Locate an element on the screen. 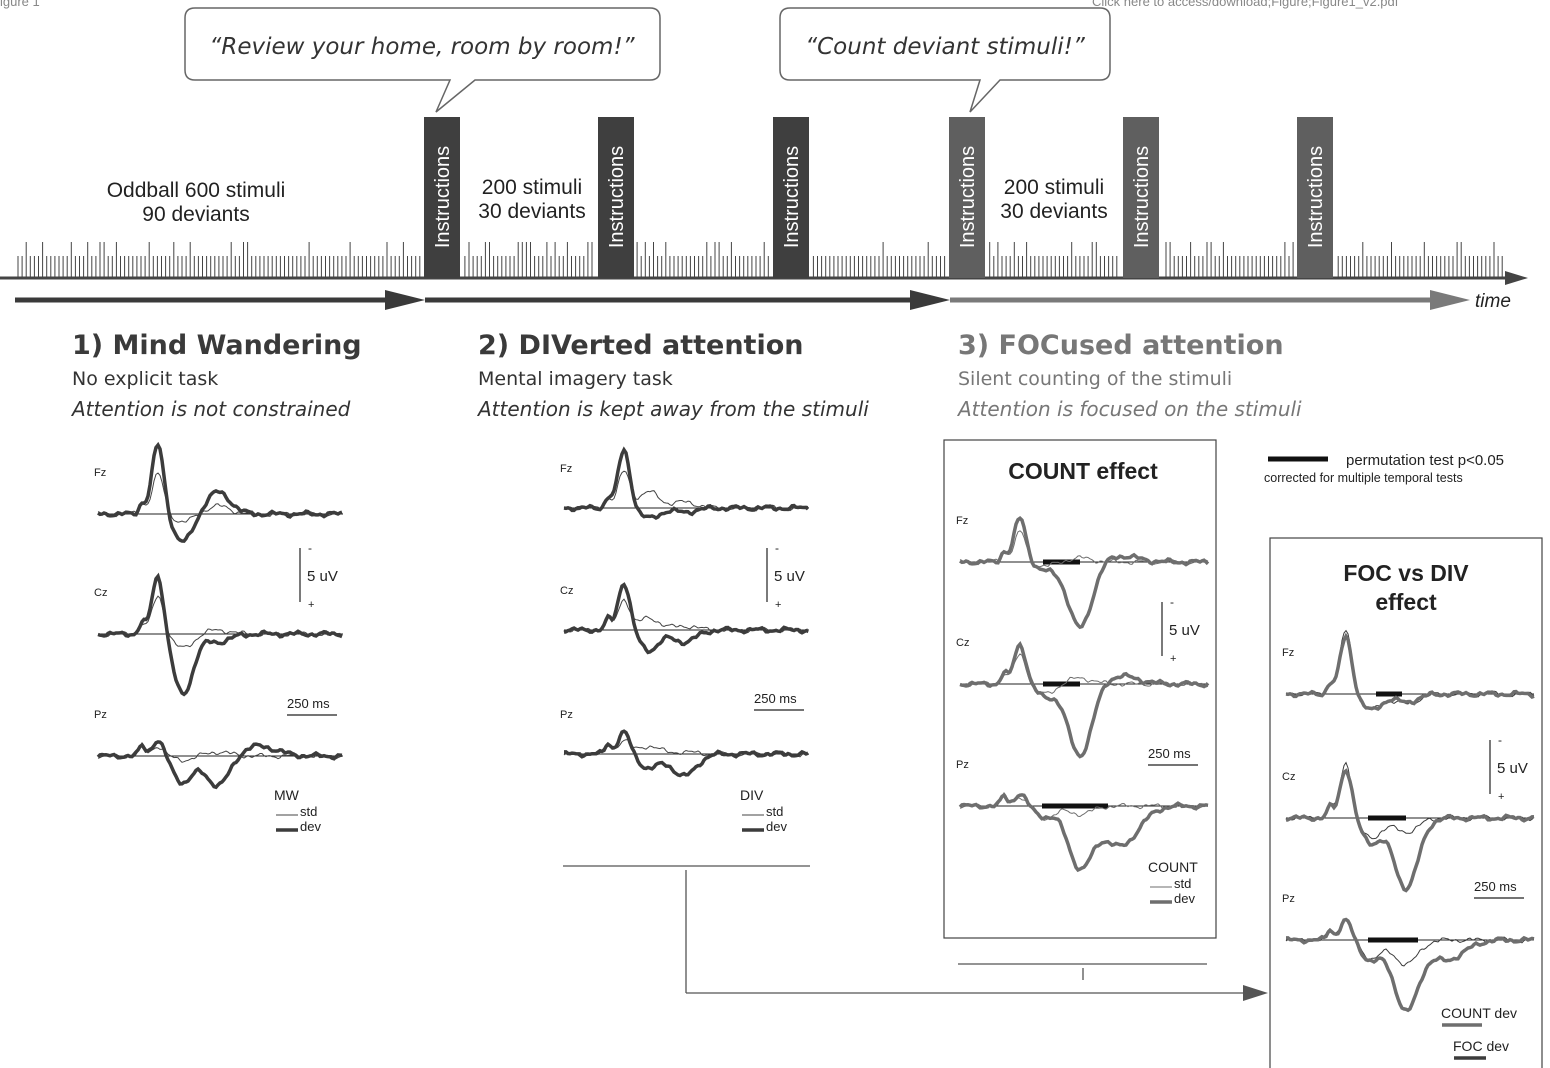  bubble-review-text: “Review your home, room by room!” is located at coordinates (422, 47).